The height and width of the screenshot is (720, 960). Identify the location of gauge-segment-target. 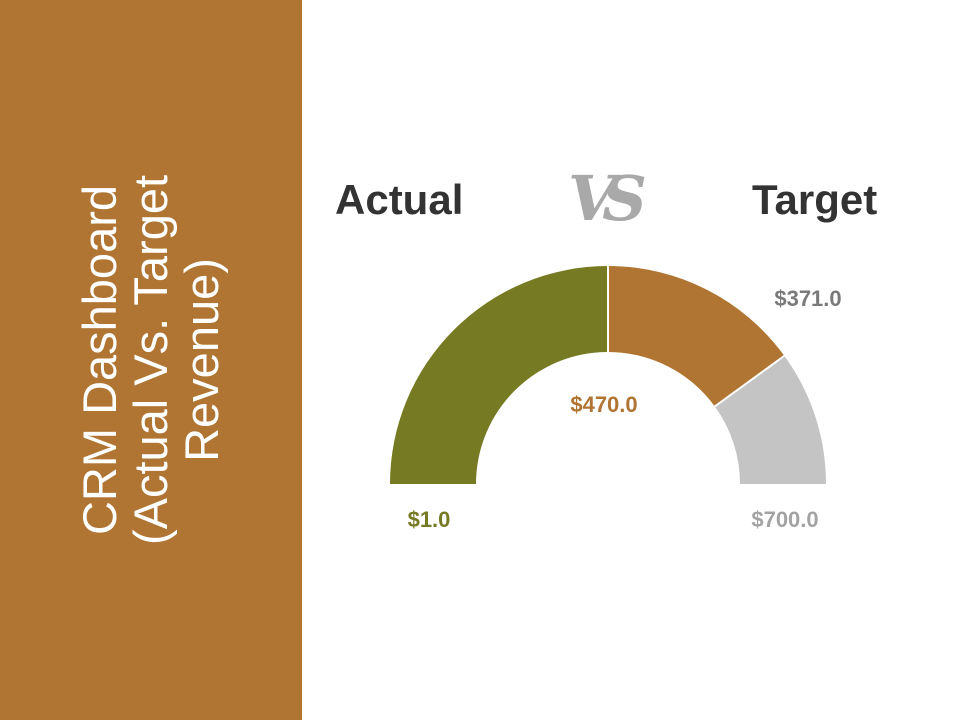
(696, 336).